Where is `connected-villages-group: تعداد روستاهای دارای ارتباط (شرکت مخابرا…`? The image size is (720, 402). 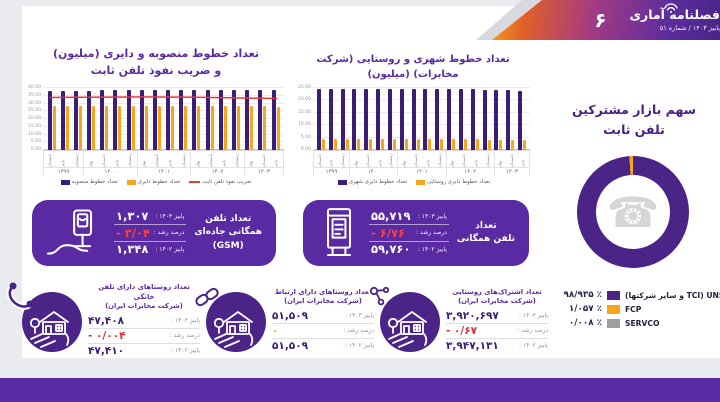
connected-villages-group: تعداد روستاهای دارای ارتباط (شرکت مخابرا… is located at coordinates (284, 320).